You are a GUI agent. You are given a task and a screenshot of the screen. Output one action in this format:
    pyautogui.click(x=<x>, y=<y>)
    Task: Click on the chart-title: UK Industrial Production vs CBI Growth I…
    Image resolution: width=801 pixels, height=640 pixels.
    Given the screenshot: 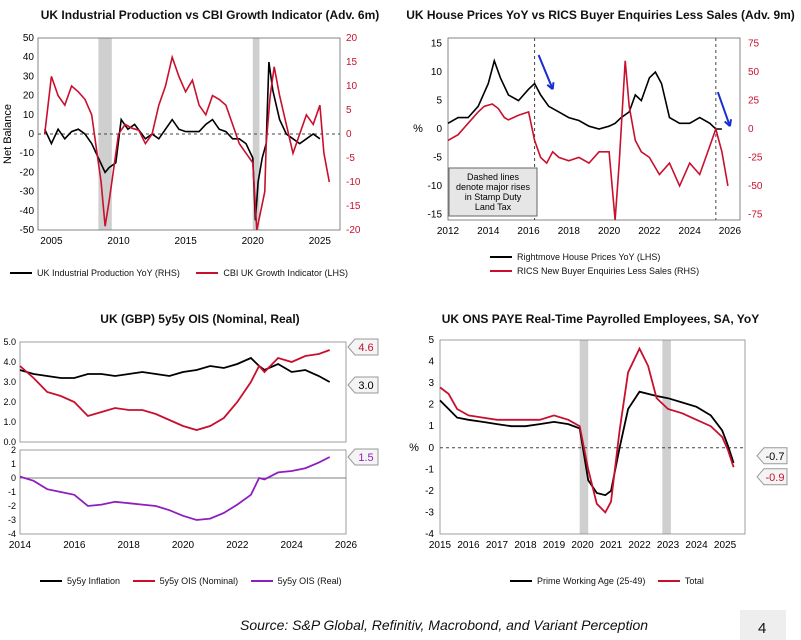 What is the action you would take?
    pyautogui.click(x=210, y=15)
    